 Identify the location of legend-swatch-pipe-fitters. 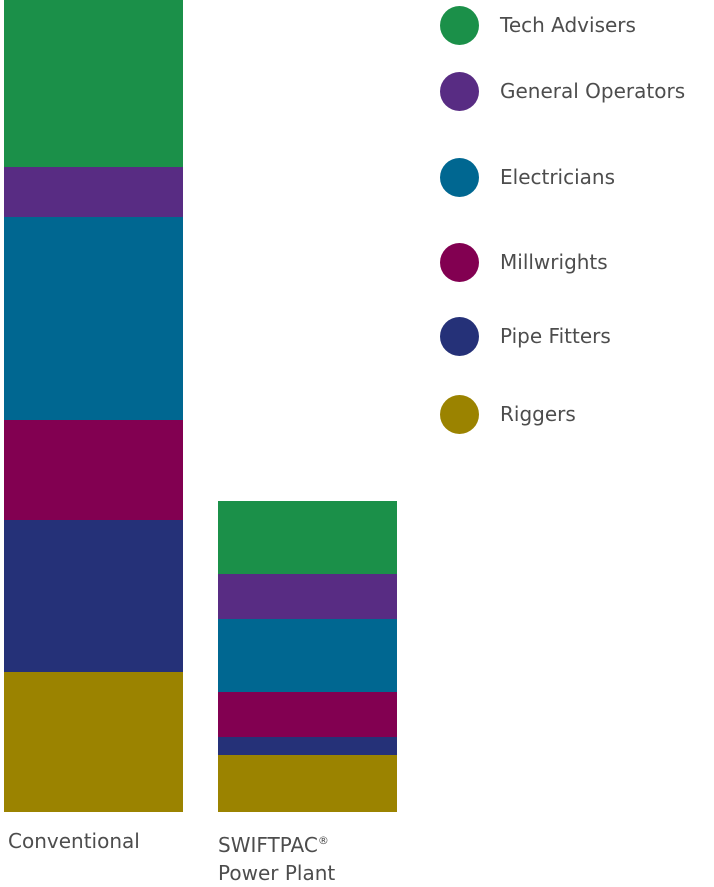
(459, 336).